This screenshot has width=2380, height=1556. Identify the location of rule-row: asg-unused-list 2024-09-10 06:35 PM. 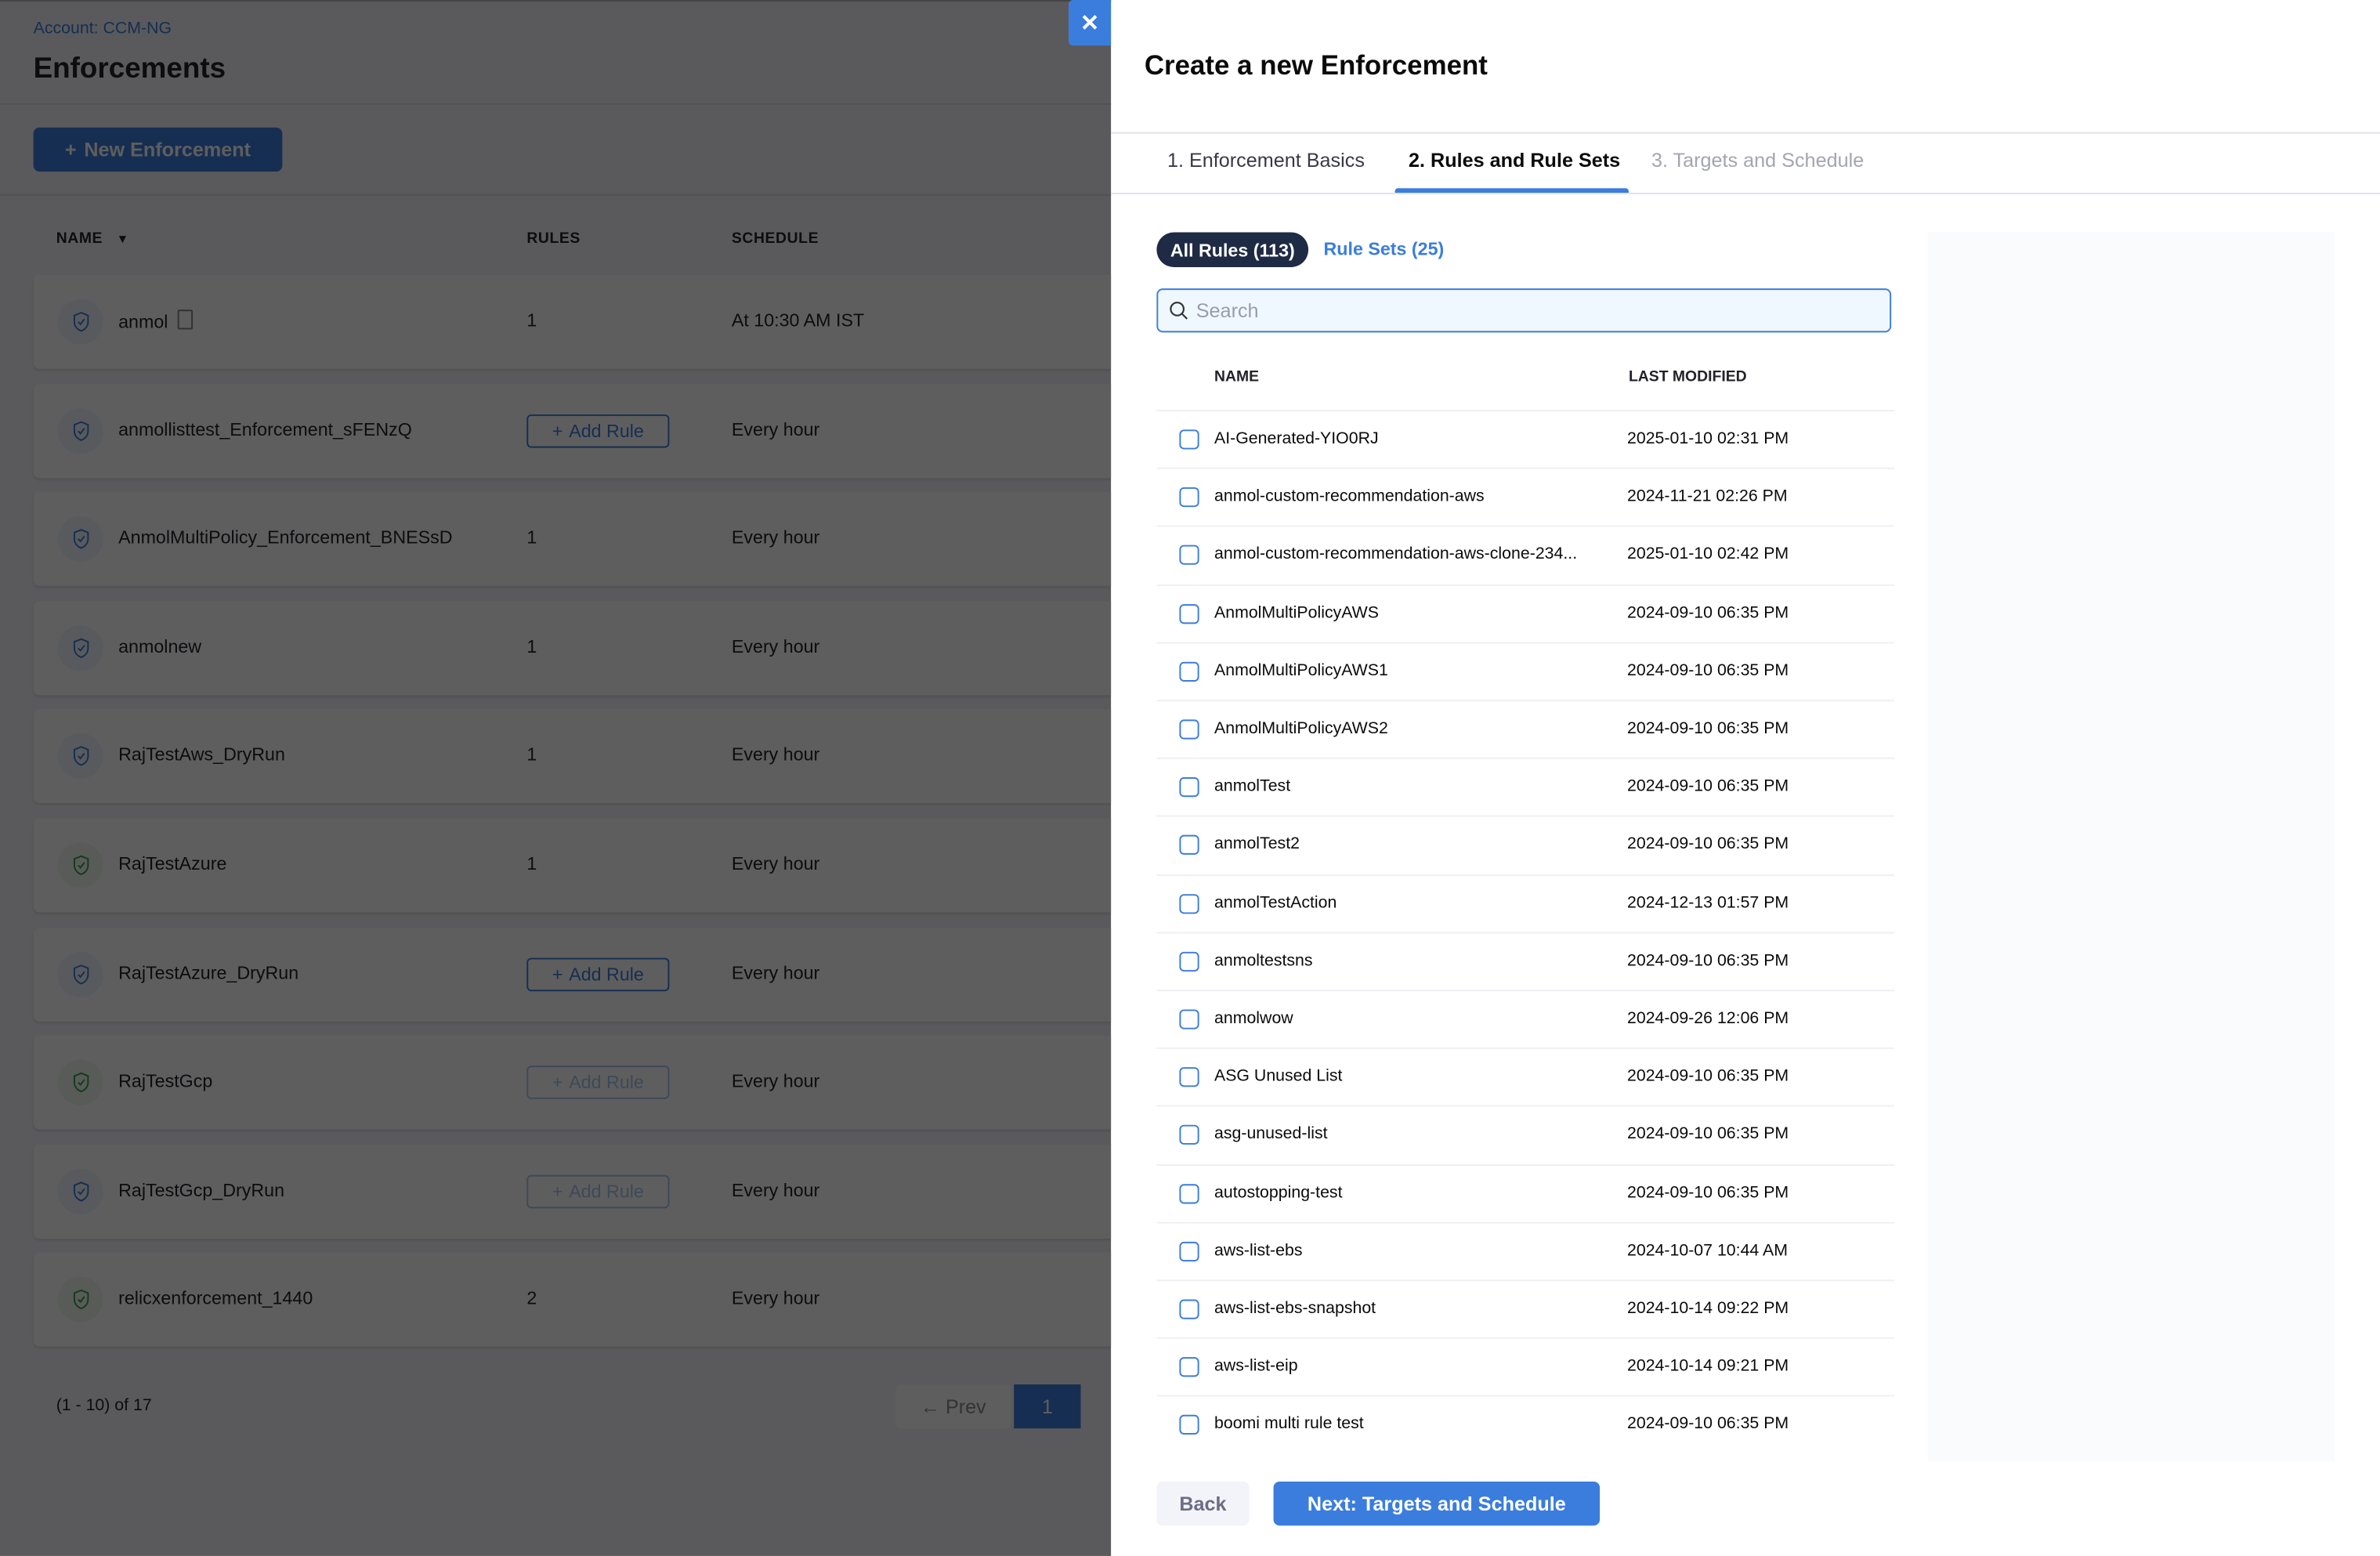
(1525, 1135).